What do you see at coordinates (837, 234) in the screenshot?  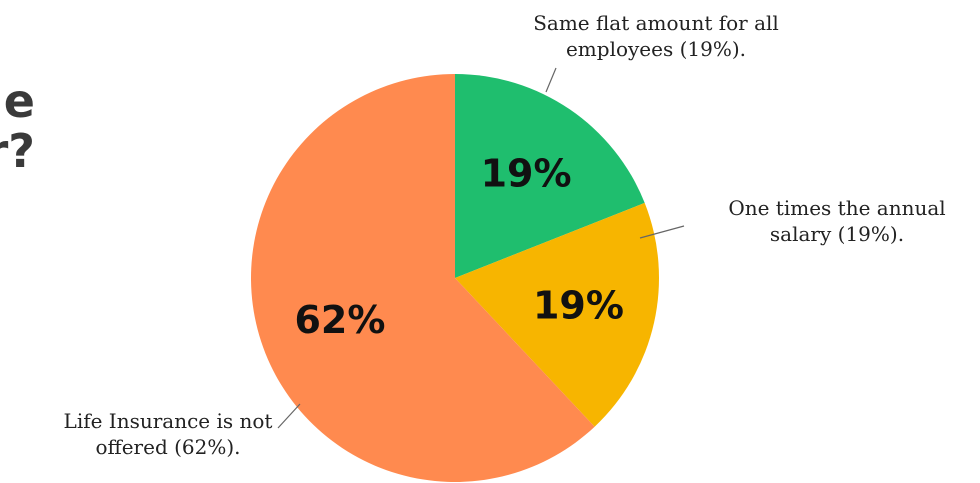 I see `slice-callout-2-line-2: salary (19%).` at bounding box center [837, 234].